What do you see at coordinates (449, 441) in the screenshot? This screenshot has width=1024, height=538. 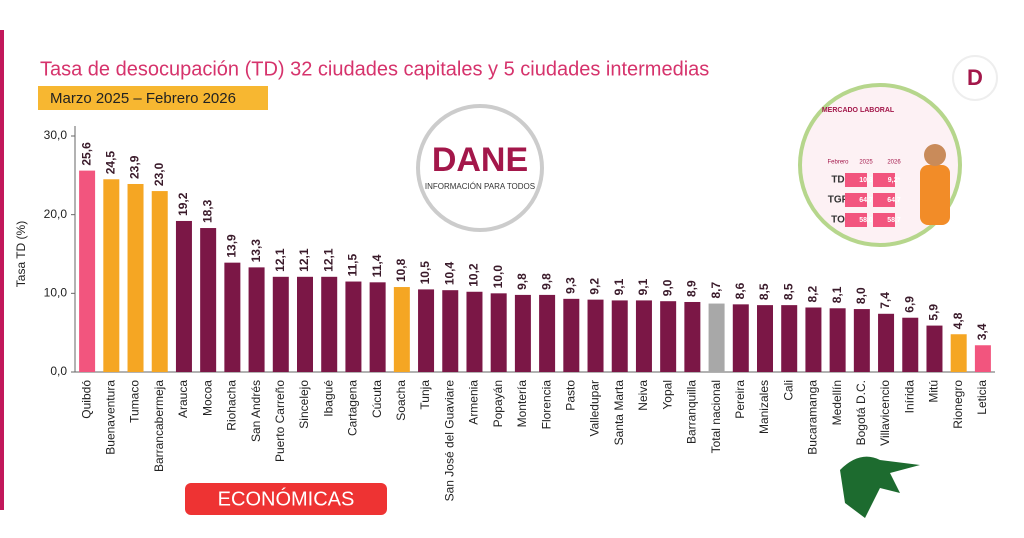 I see `x-tick-label: San José del Guaviare` at bounding box center [449, 441].